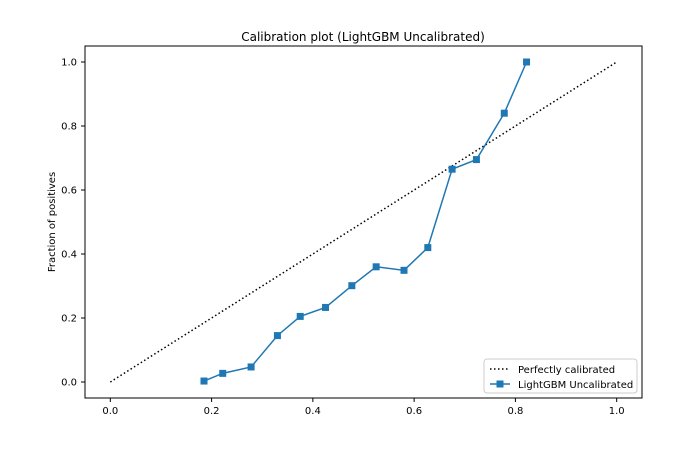 This screenshot has height=450, width=700. Describe the element at coordinates (617, 411) in the screenshot. I see `x-tick-label: 1.0` at that location.